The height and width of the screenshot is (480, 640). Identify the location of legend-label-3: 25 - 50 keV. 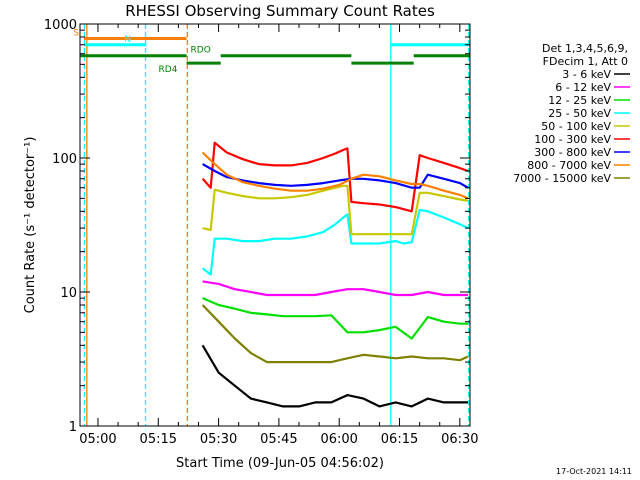
(579, 113).